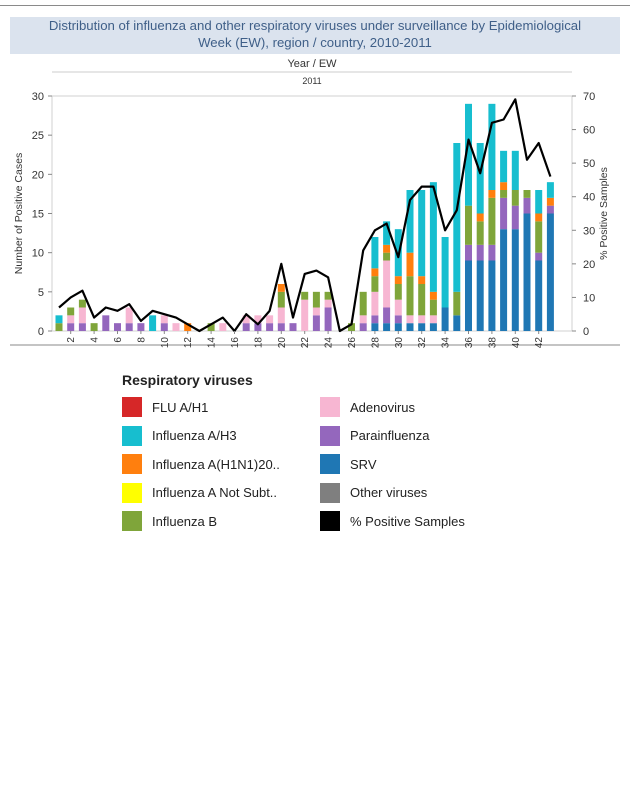 Image resolution: width=630 pixels, height=789 pixels. Describe the element at coordinates (311, 81) in the screenshot. I see `header-year: 2011` at that location.